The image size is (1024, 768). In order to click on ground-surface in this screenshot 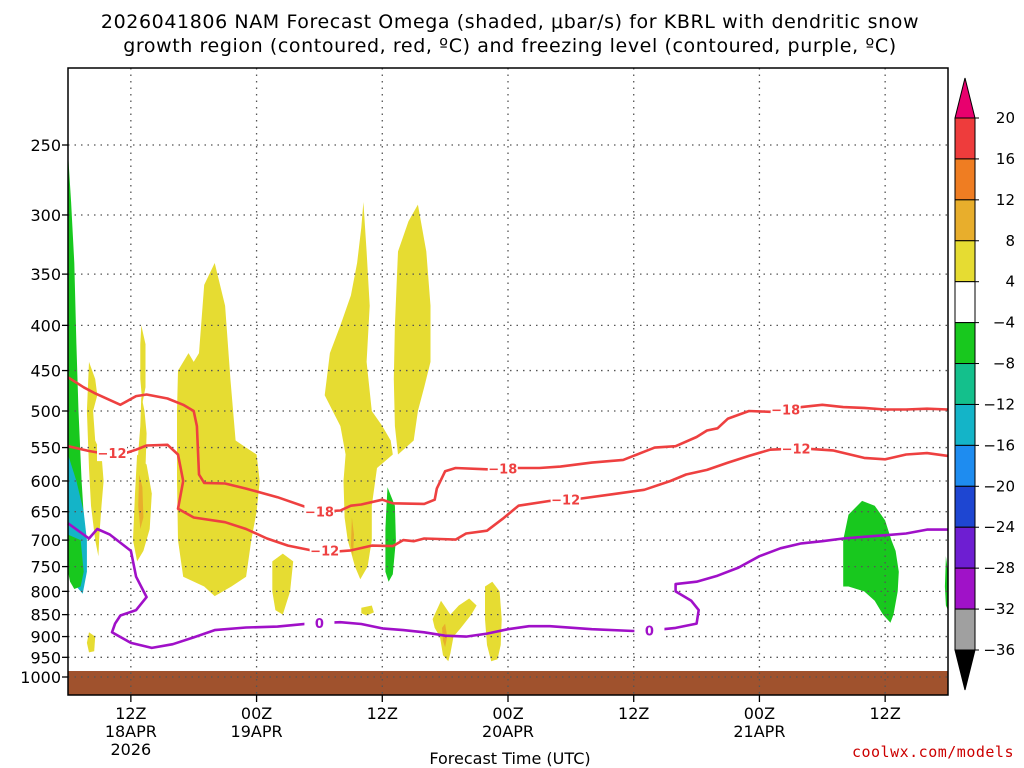, I will do `click(508, 683)`.